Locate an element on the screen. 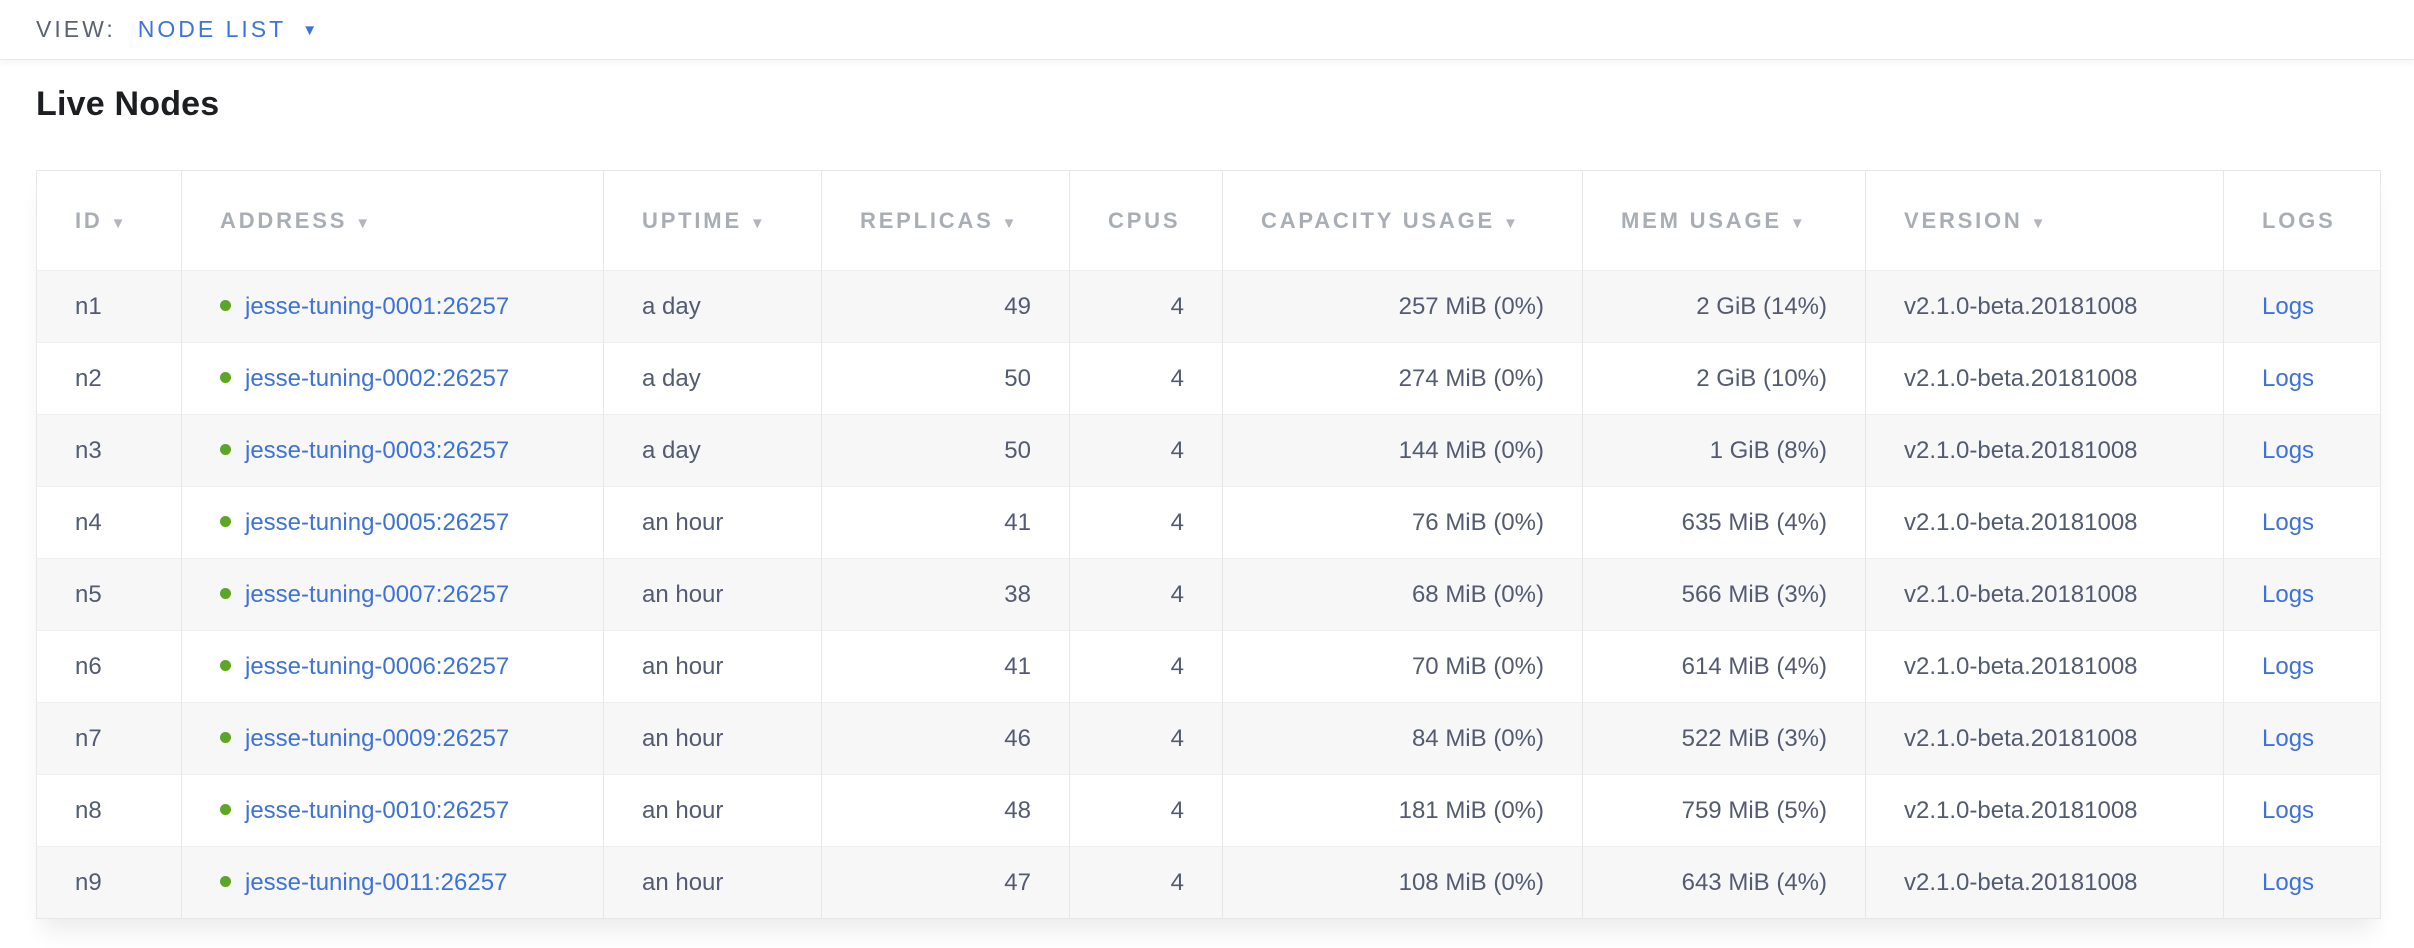 The height and width of the screenshot is (948, 2414). column-header-cpus: CPUS is located at coordinates (1146, 220).